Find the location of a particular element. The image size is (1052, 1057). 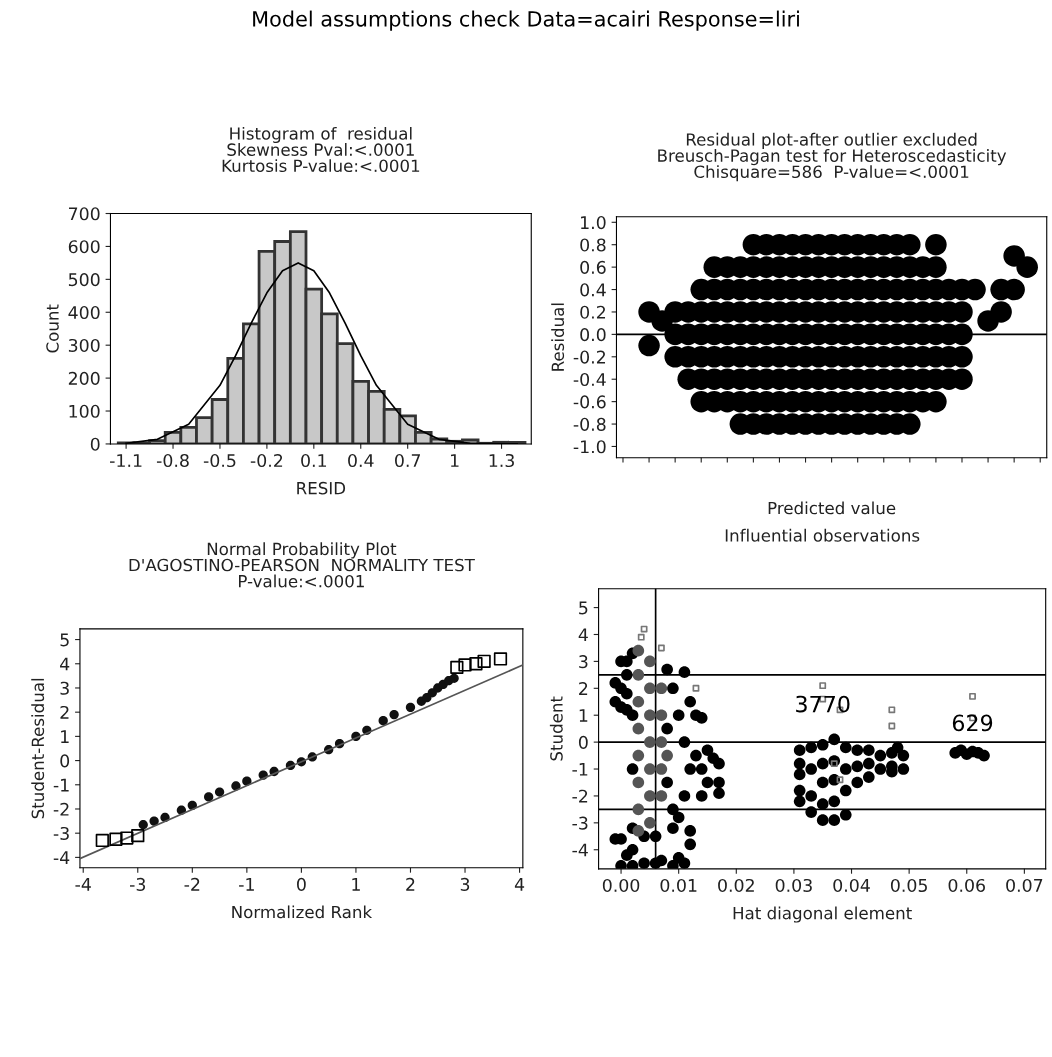

annotation: 629 is located at coordinates (972, 723).